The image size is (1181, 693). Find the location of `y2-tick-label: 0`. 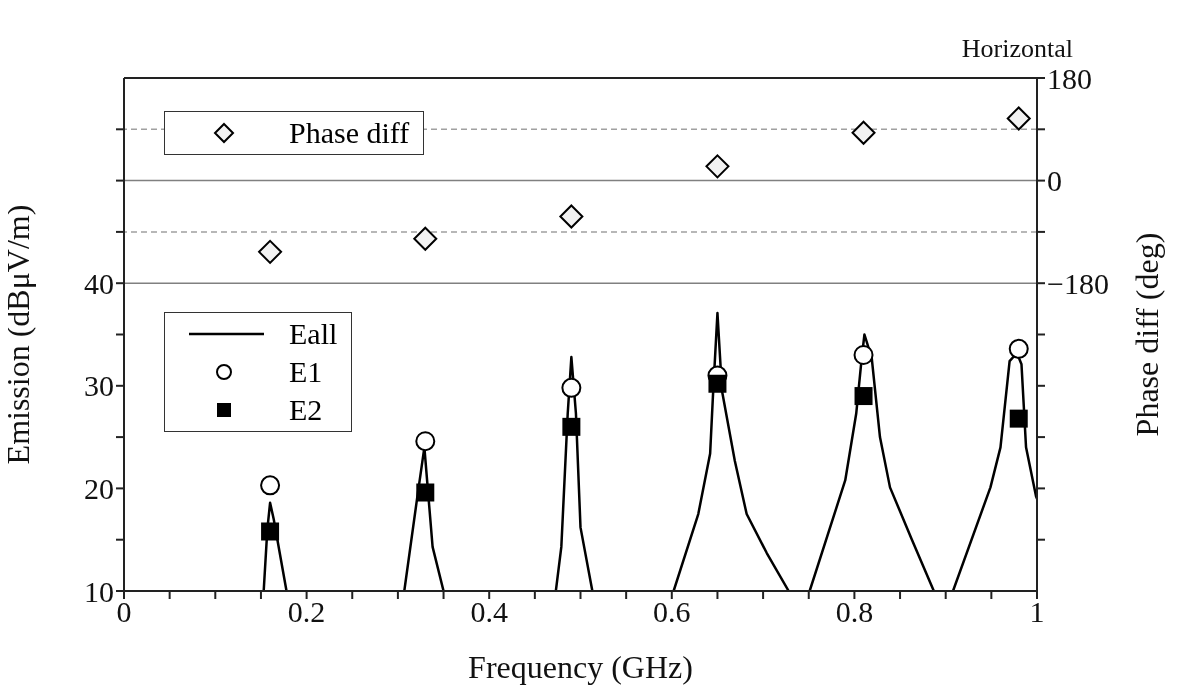

y2-tick-label: 0 is located at coordinates (1054, 181).